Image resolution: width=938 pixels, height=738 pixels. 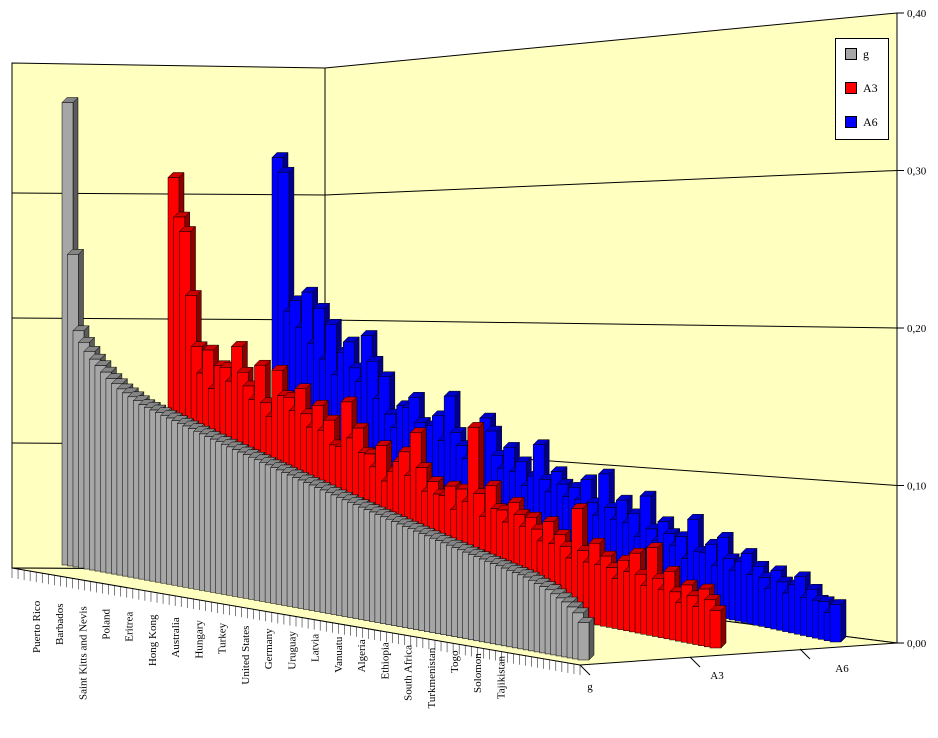 What do you see at coordinates (842, 669) in the screenshot?
I see `depth-label-2: A6` at bounding box center [842, 669].